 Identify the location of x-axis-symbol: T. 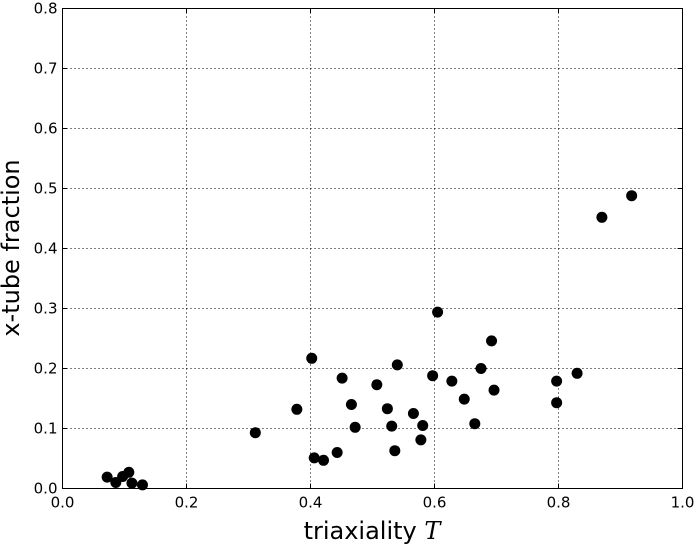
(433, 530).